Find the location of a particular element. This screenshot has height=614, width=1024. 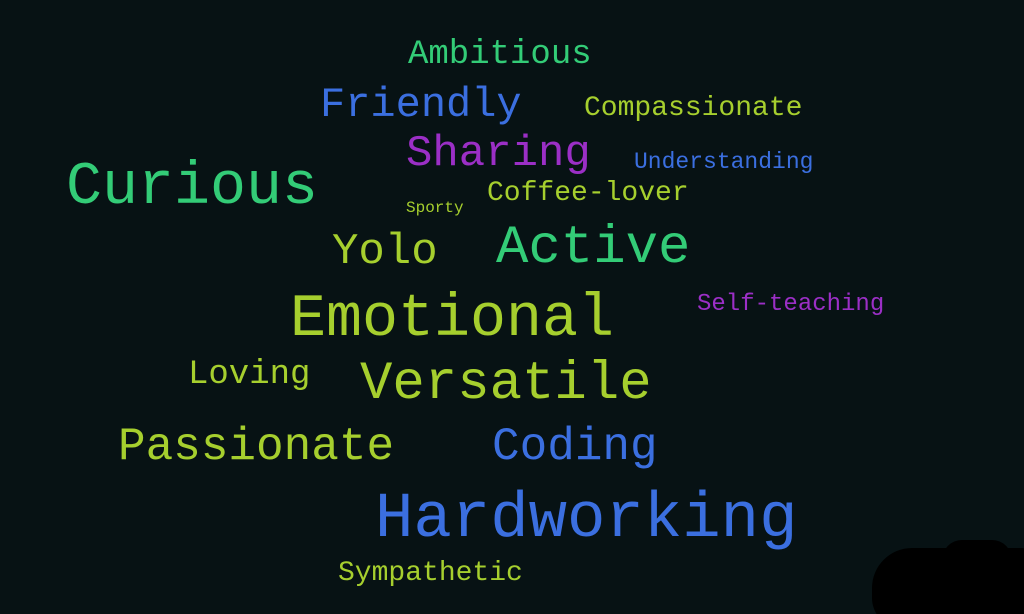

word-coding: Coding is located at coordinates (575, 447).